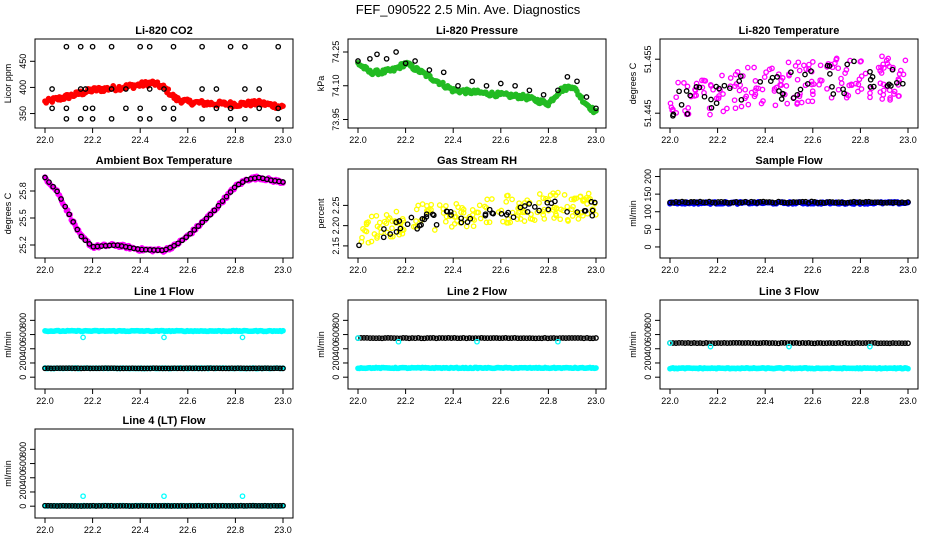  What do you see at coordinates (23, 491) in the screenshot?
I see `y-tick-label: 200` at bounding box center [23, 491].